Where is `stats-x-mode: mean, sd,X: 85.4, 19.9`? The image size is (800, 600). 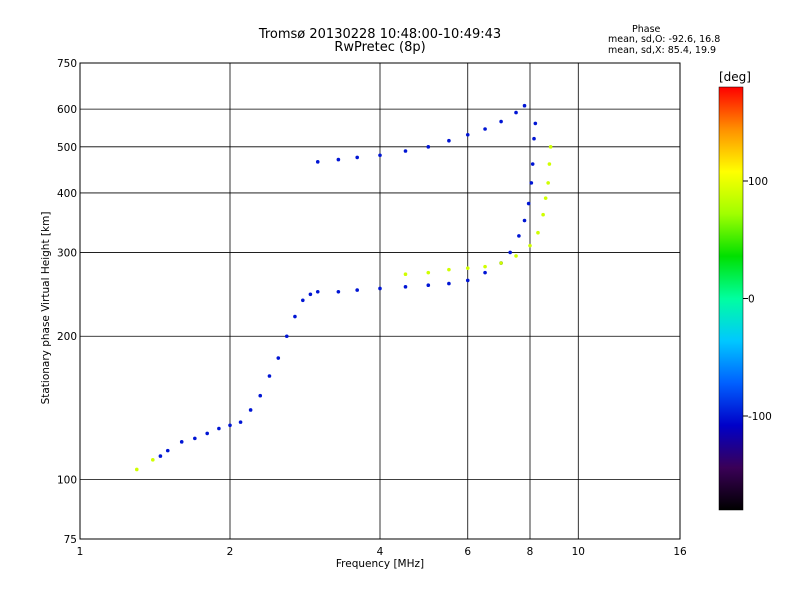
stats-x-mode: mean, sd,X: 85.4, 19.9 is located at coordinates (662, 50).